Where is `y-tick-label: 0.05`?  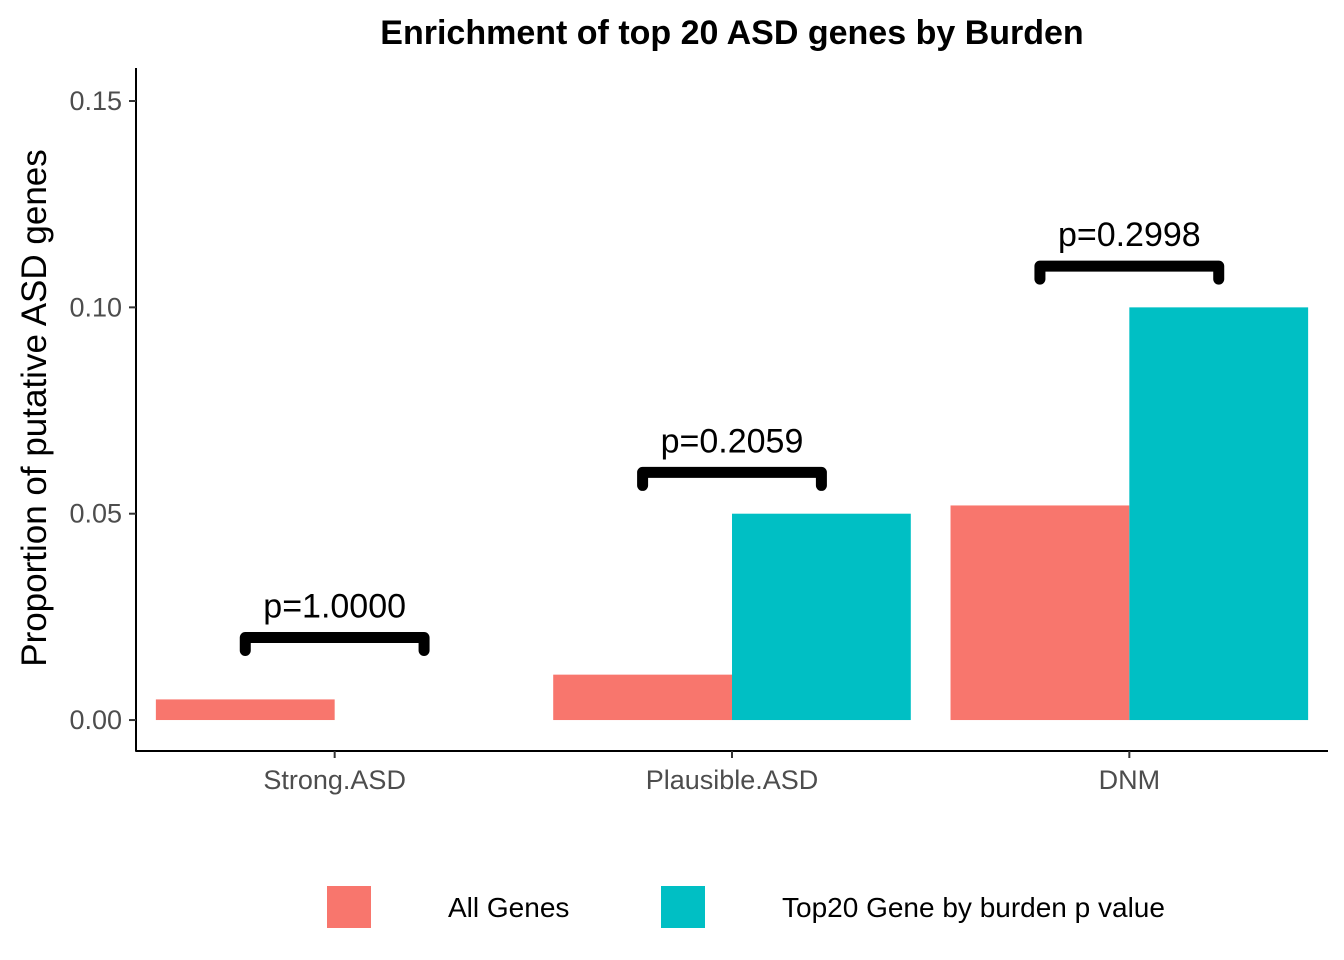 y-tick-label: 0.05 is located at coordinates (95, 514).